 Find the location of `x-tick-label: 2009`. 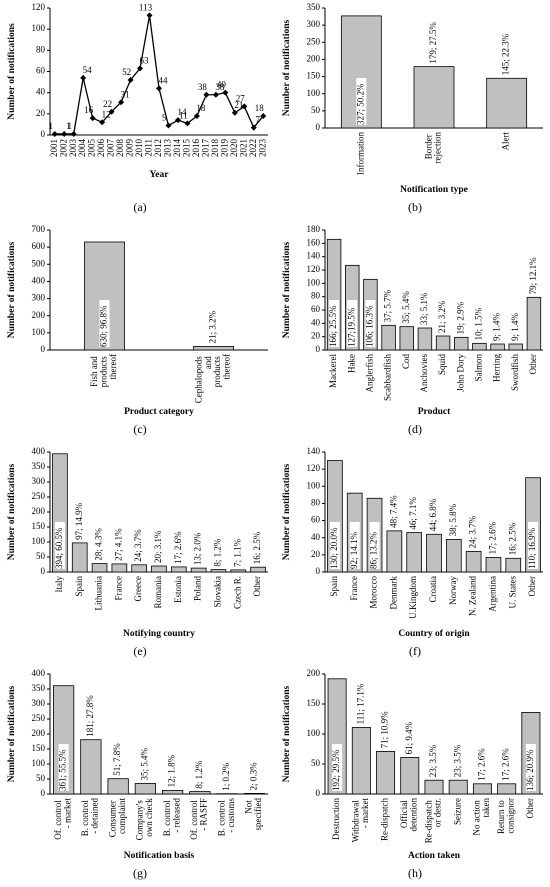

x-tick-label: 2009 is located at coordinates (130, 148).